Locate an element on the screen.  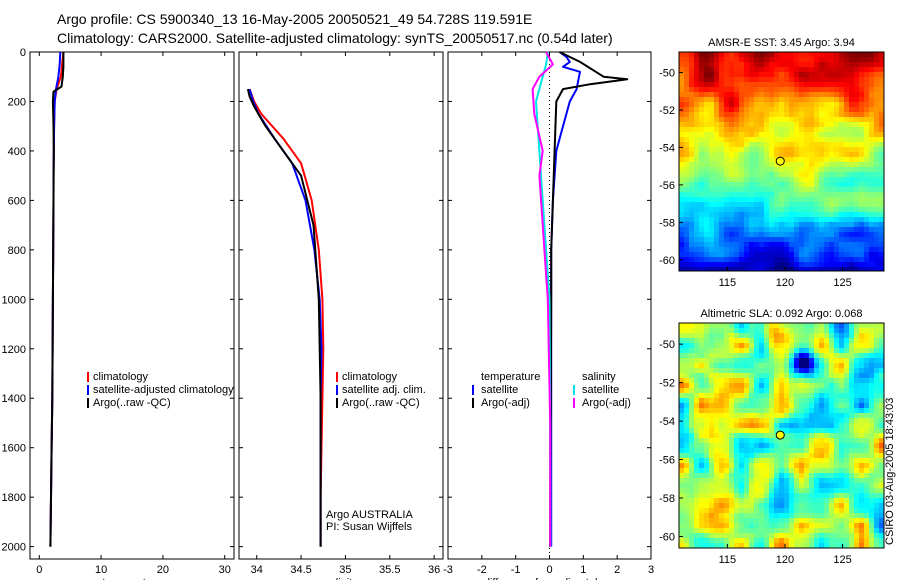
y-tick-label: 2000 is located at coordinates (14, 548).